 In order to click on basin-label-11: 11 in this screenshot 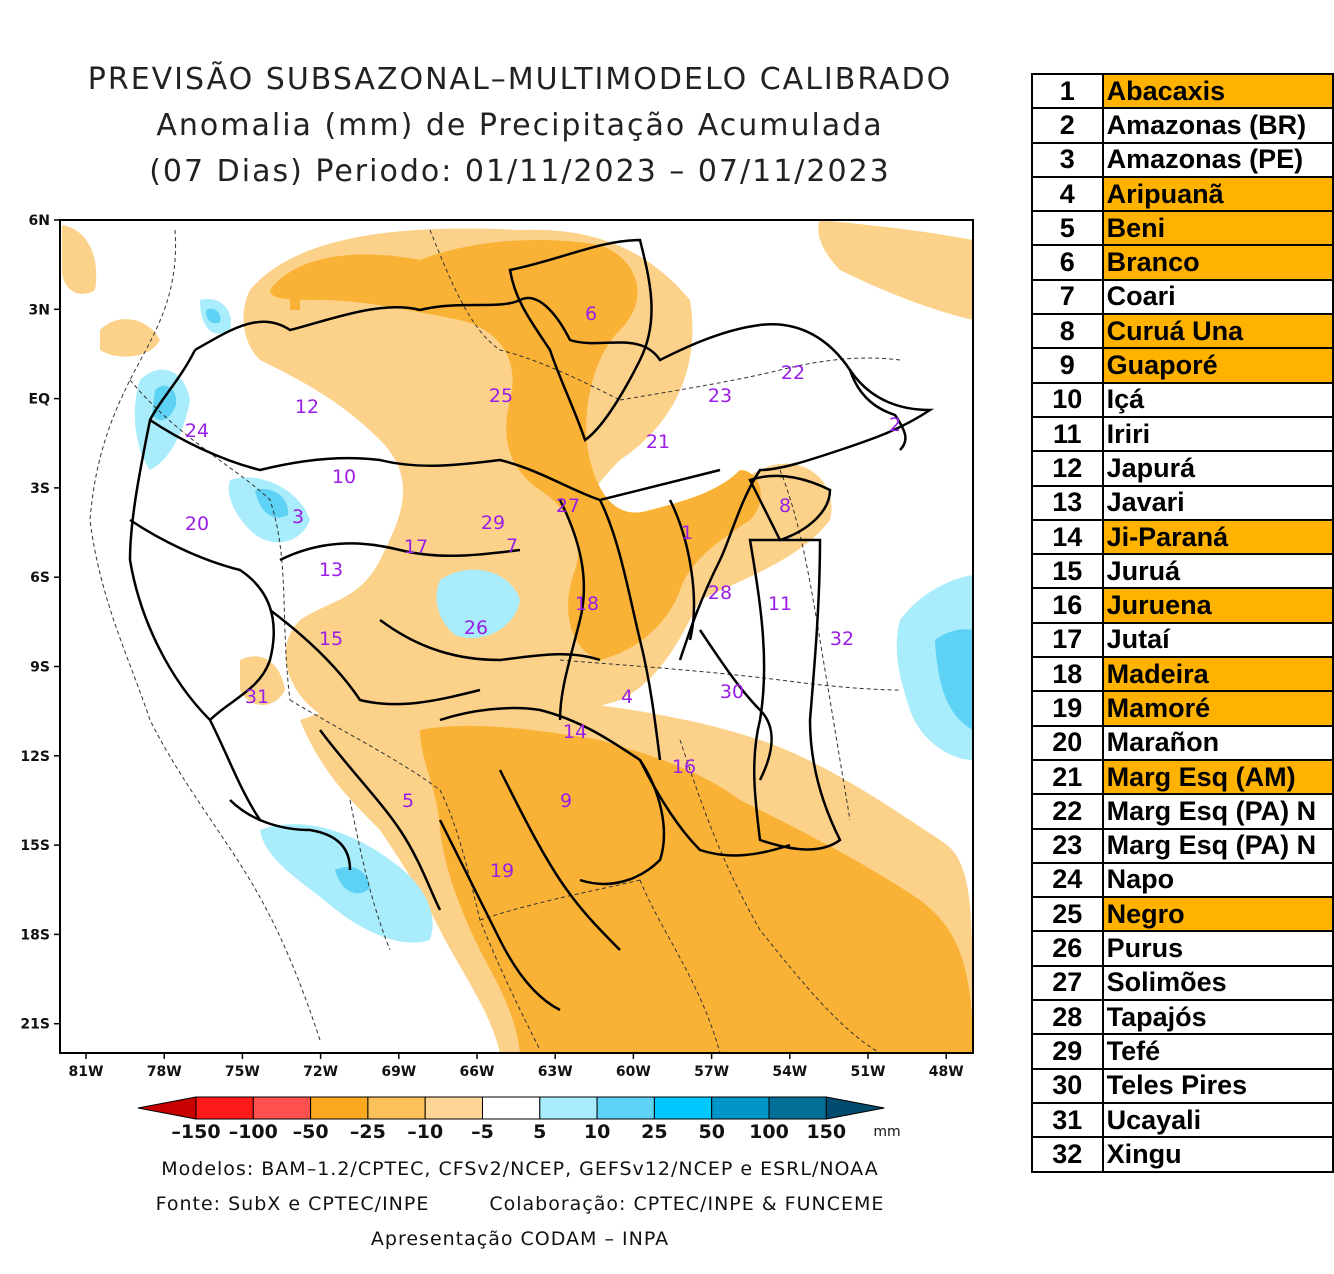, I will do `click(780, 604)`.